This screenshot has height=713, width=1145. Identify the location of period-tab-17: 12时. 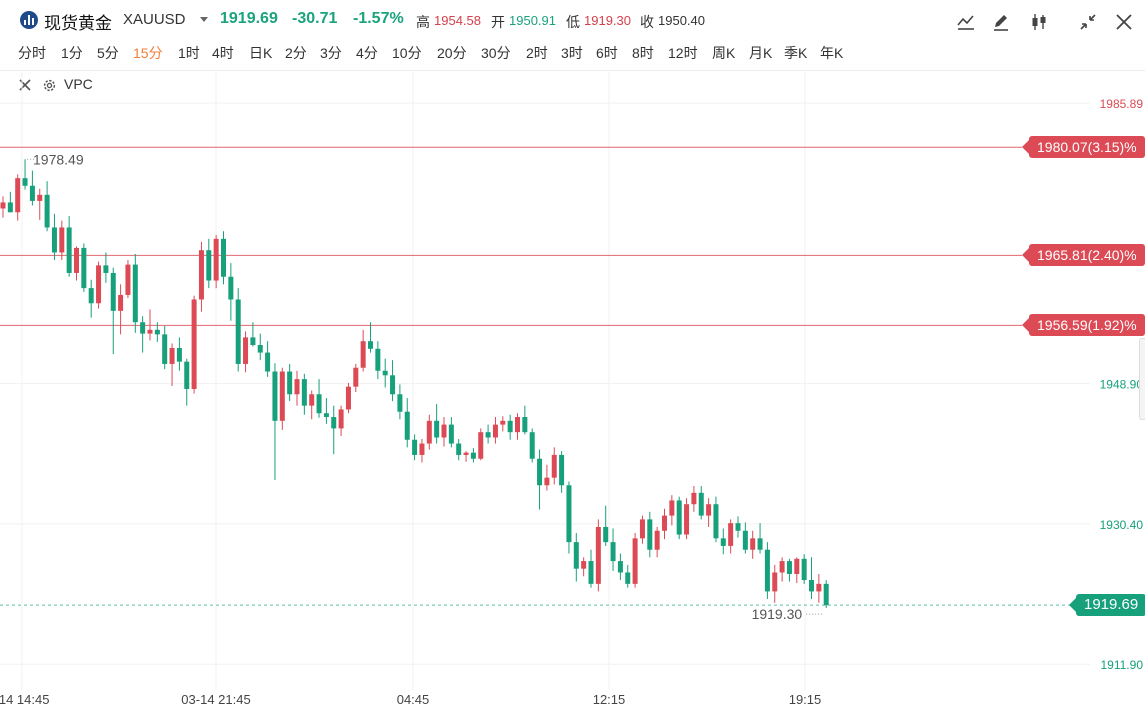
(683, 53).